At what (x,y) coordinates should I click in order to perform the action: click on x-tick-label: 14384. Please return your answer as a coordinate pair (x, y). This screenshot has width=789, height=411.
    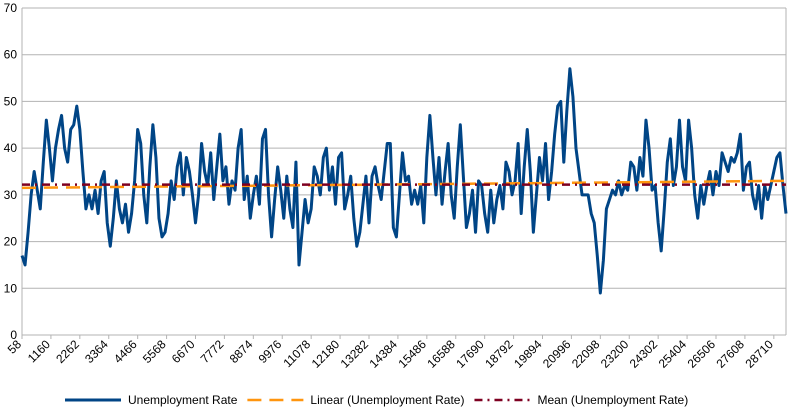
    Looking at the image, I should click on (384, 354).